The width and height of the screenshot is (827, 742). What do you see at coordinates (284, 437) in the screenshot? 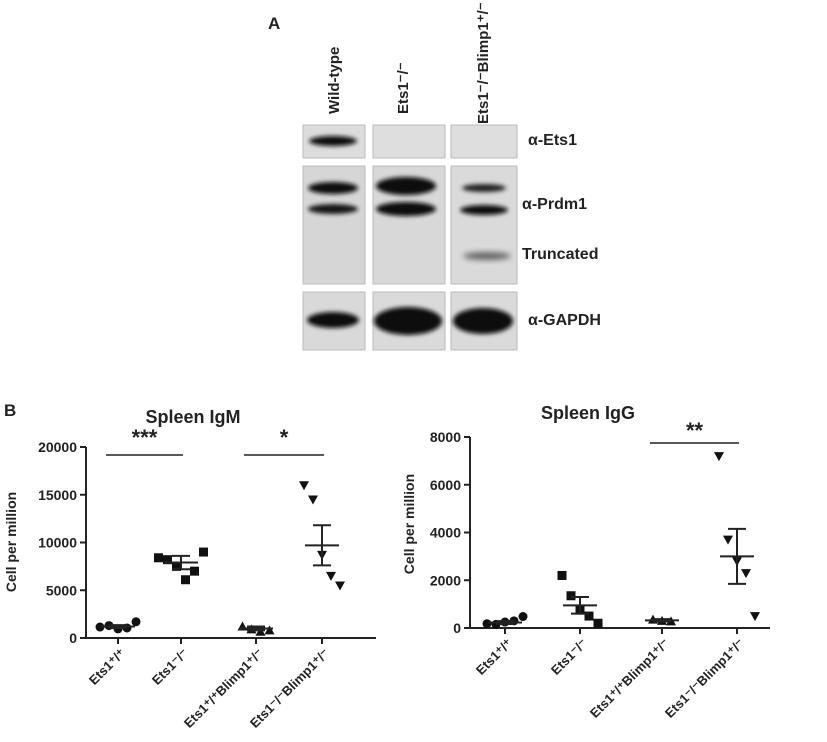
I see `significance-label: *` at bounding box center [284, 437].